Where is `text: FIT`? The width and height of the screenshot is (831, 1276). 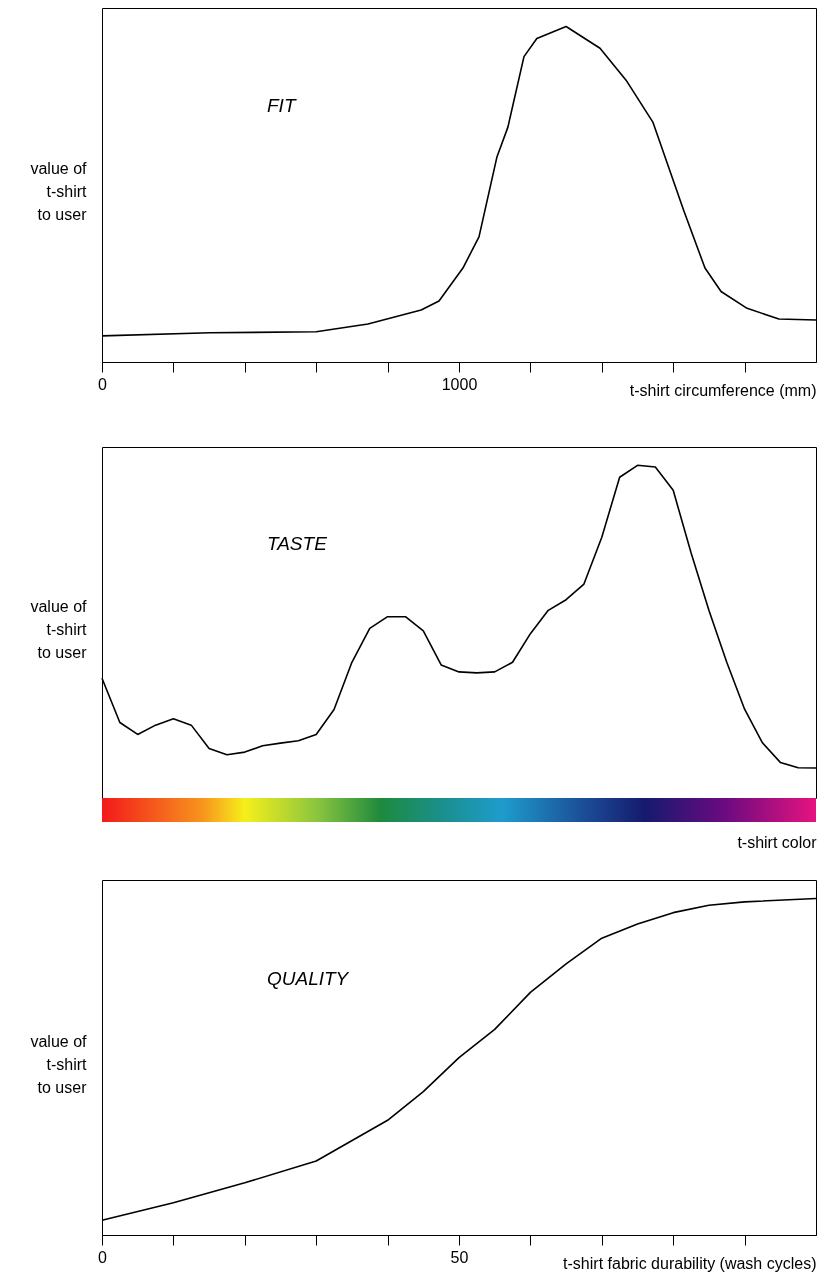 text: FIT is located at coordinates (282, 105).